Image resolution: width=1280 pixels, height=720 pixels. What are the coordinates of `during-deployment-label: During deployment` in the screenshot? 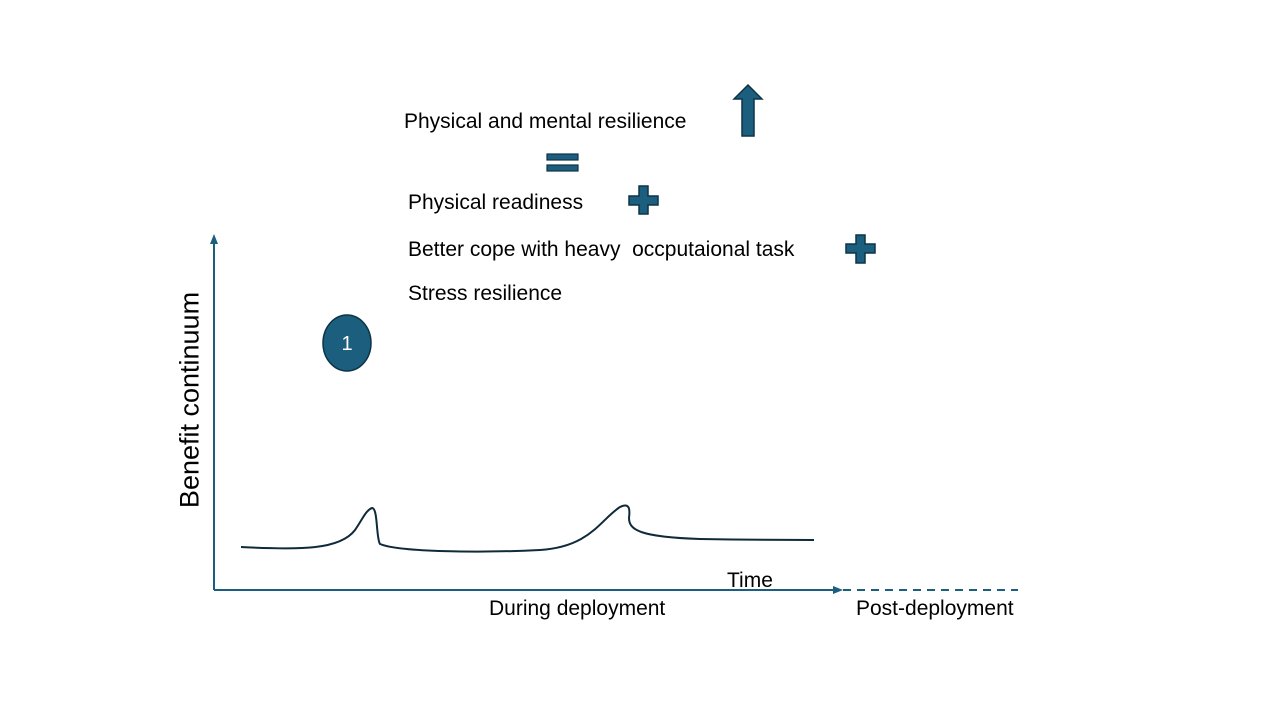 It's located at (577, 608).